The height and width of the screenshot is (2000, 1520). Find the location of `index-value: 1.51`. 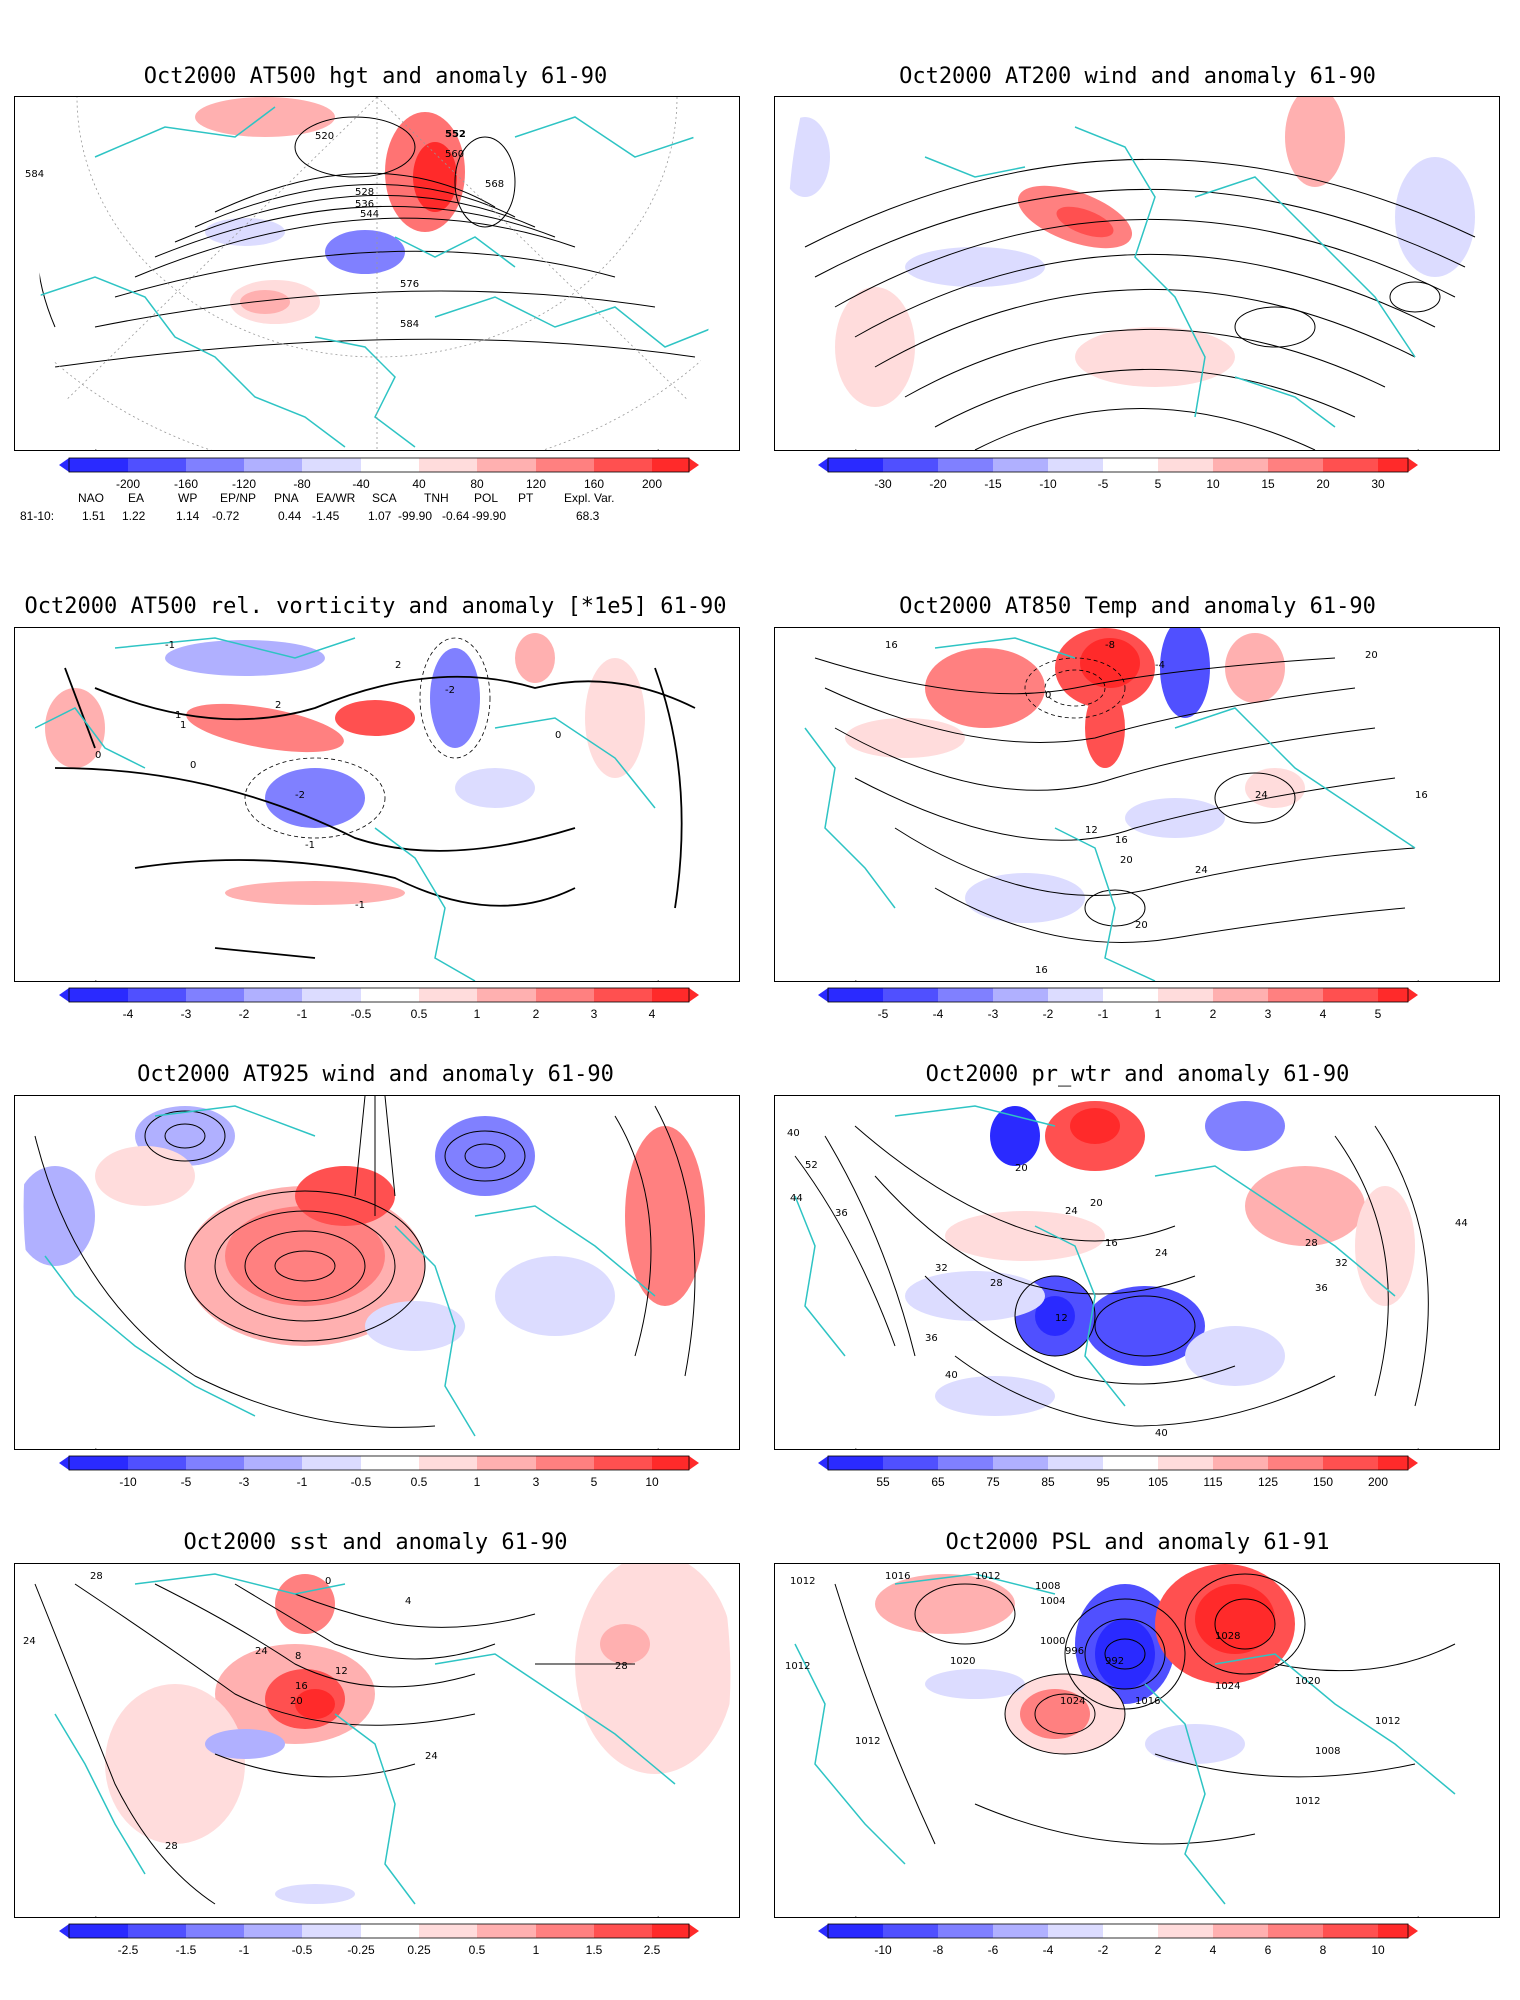

index-value: 1.51 is located at coordinates (94, 516).